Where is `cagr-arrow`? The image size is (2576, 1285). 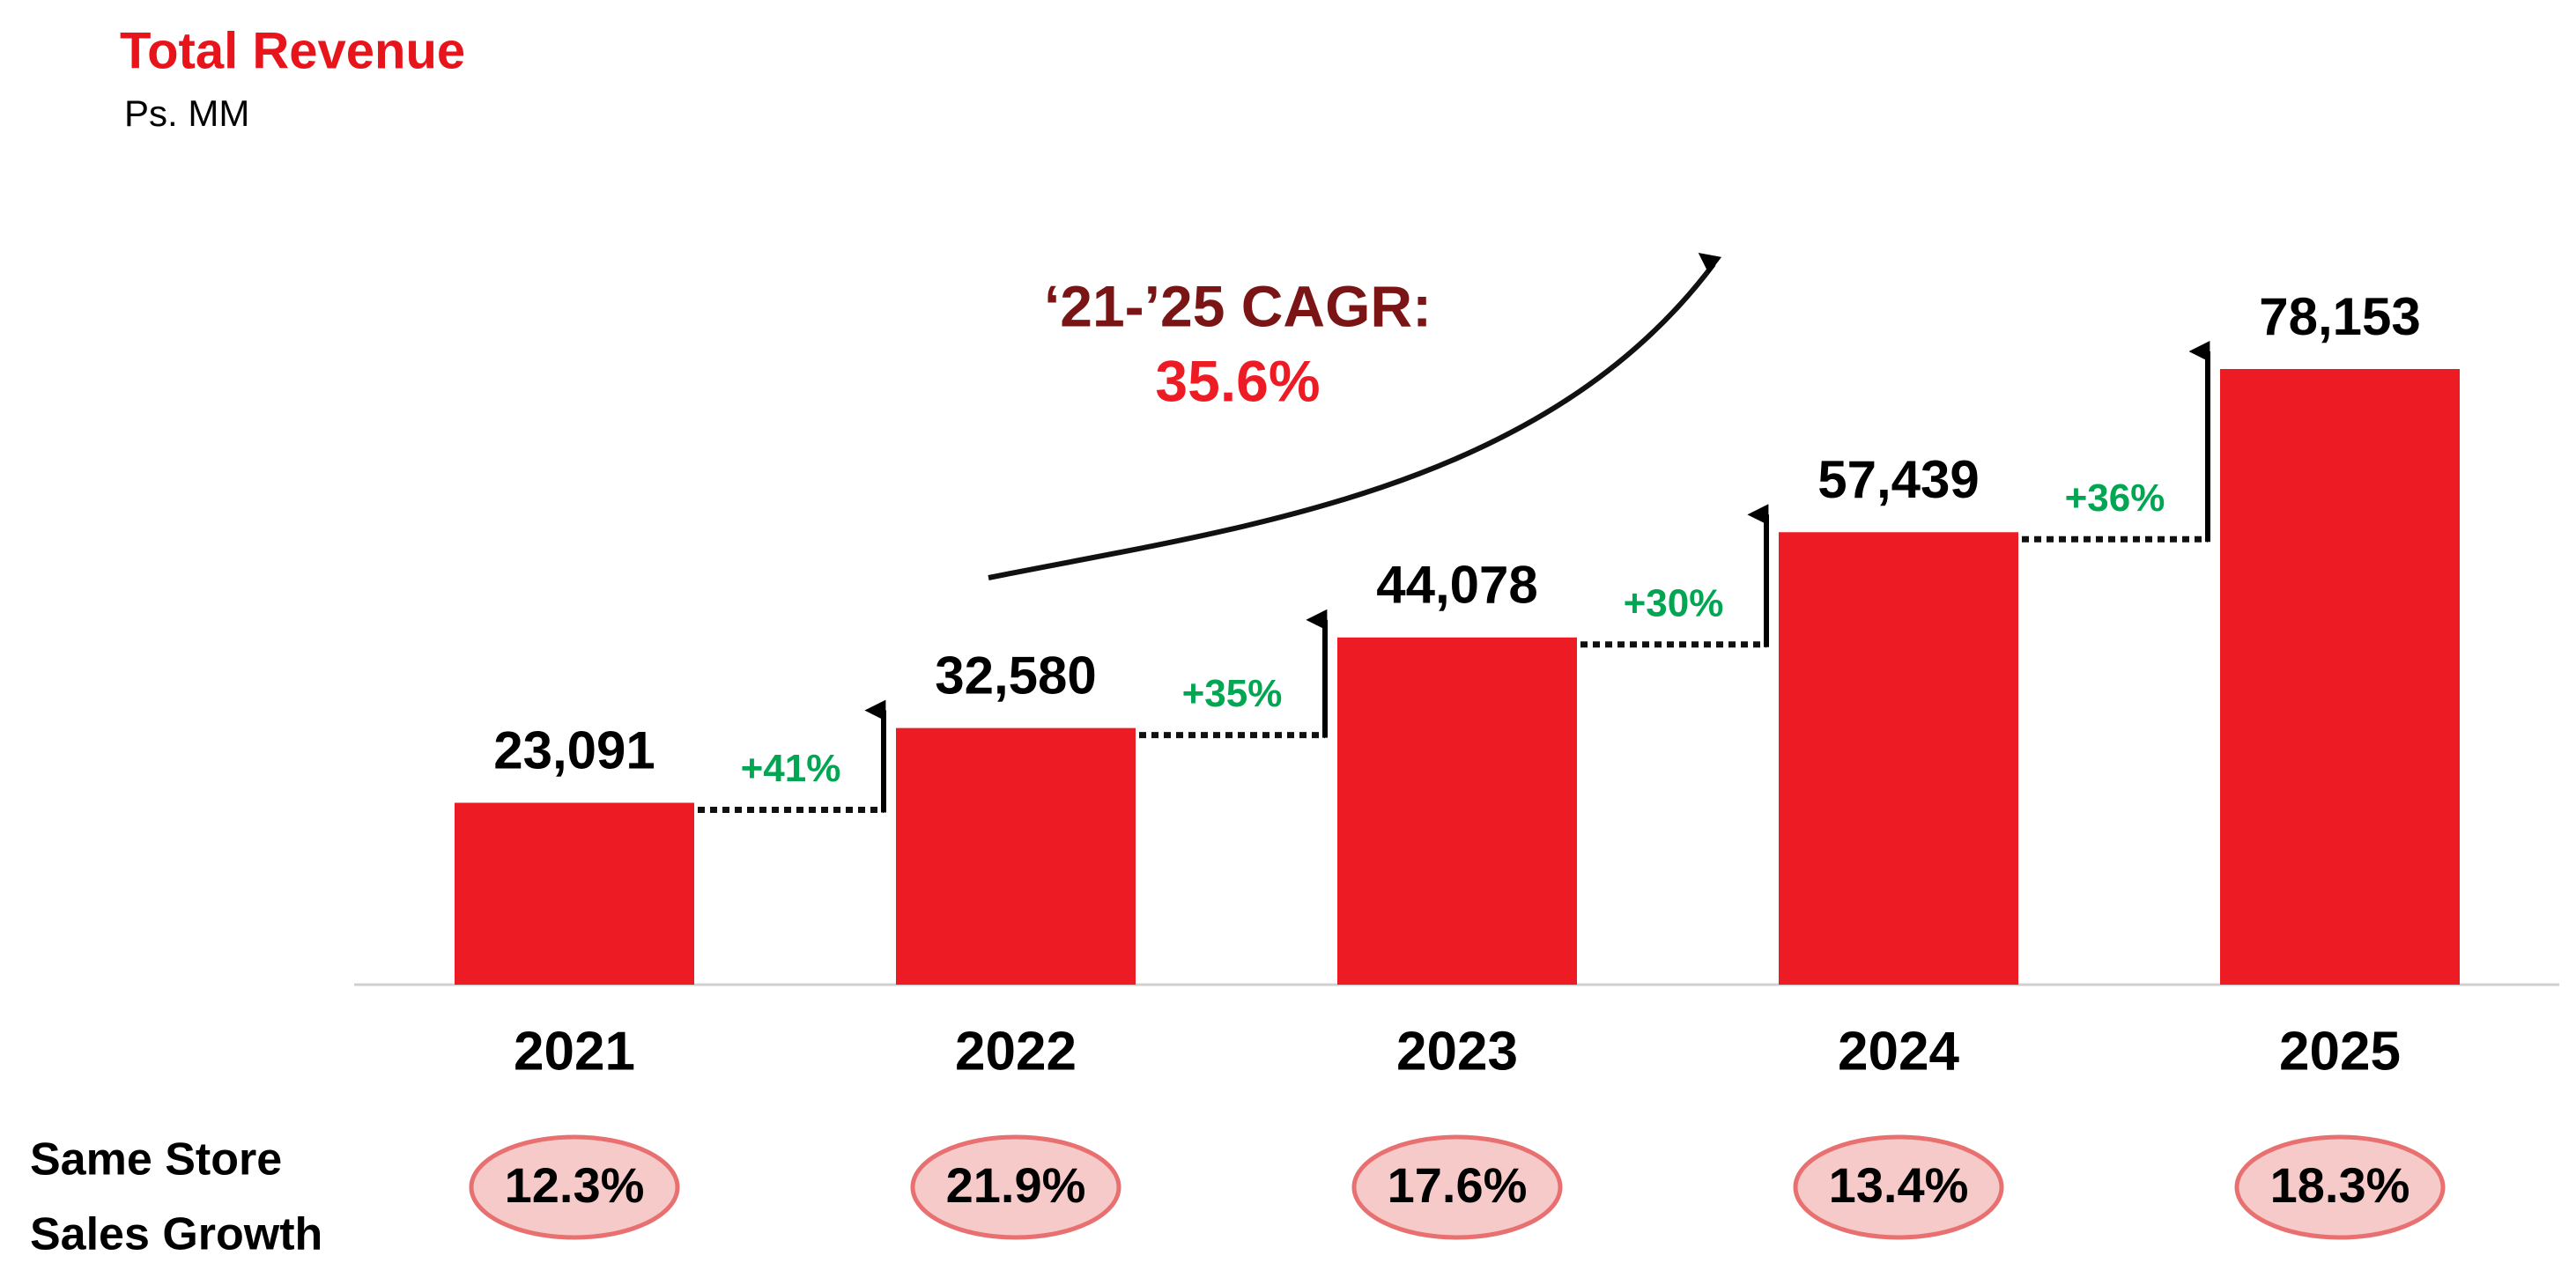 cagr-arrow is located at coordinates (1355, 416).